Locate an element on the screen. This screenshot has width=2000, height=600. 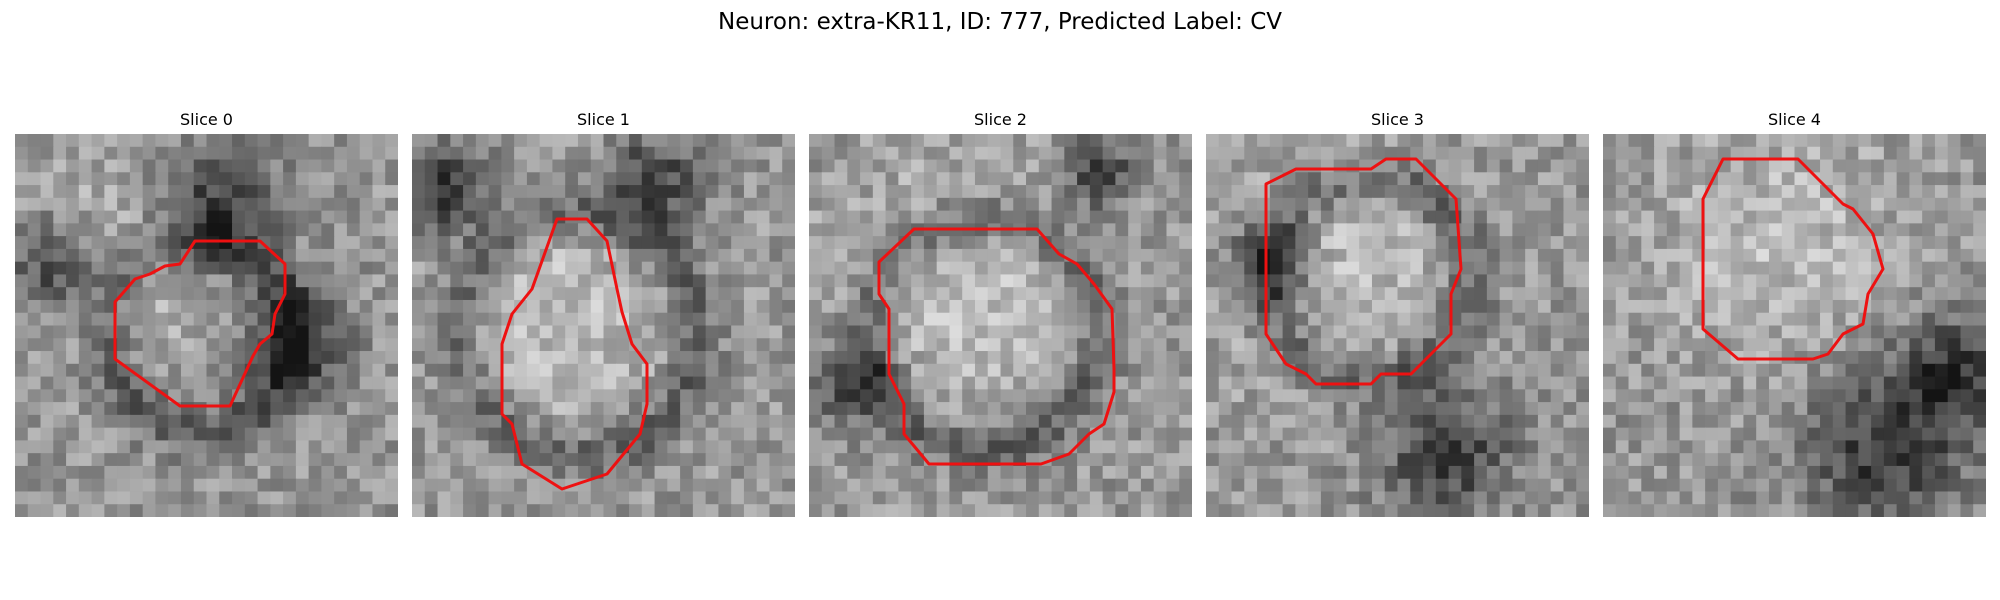
slice-panel-0: Slice 0 is located at coordinates (206, 312).